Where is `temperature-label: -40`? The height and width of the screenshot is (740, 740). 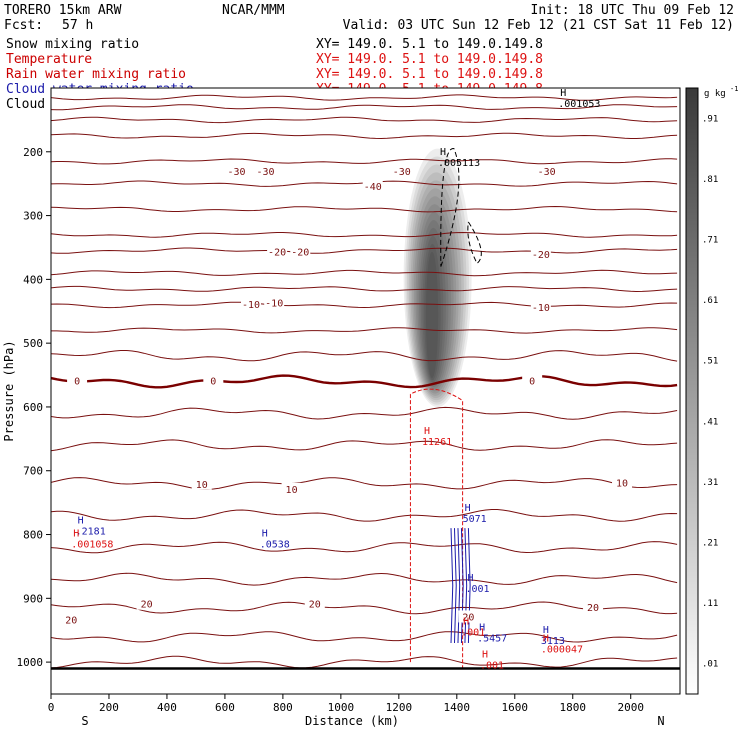
temperature-label: -40 is located at coordinates (373, 187).